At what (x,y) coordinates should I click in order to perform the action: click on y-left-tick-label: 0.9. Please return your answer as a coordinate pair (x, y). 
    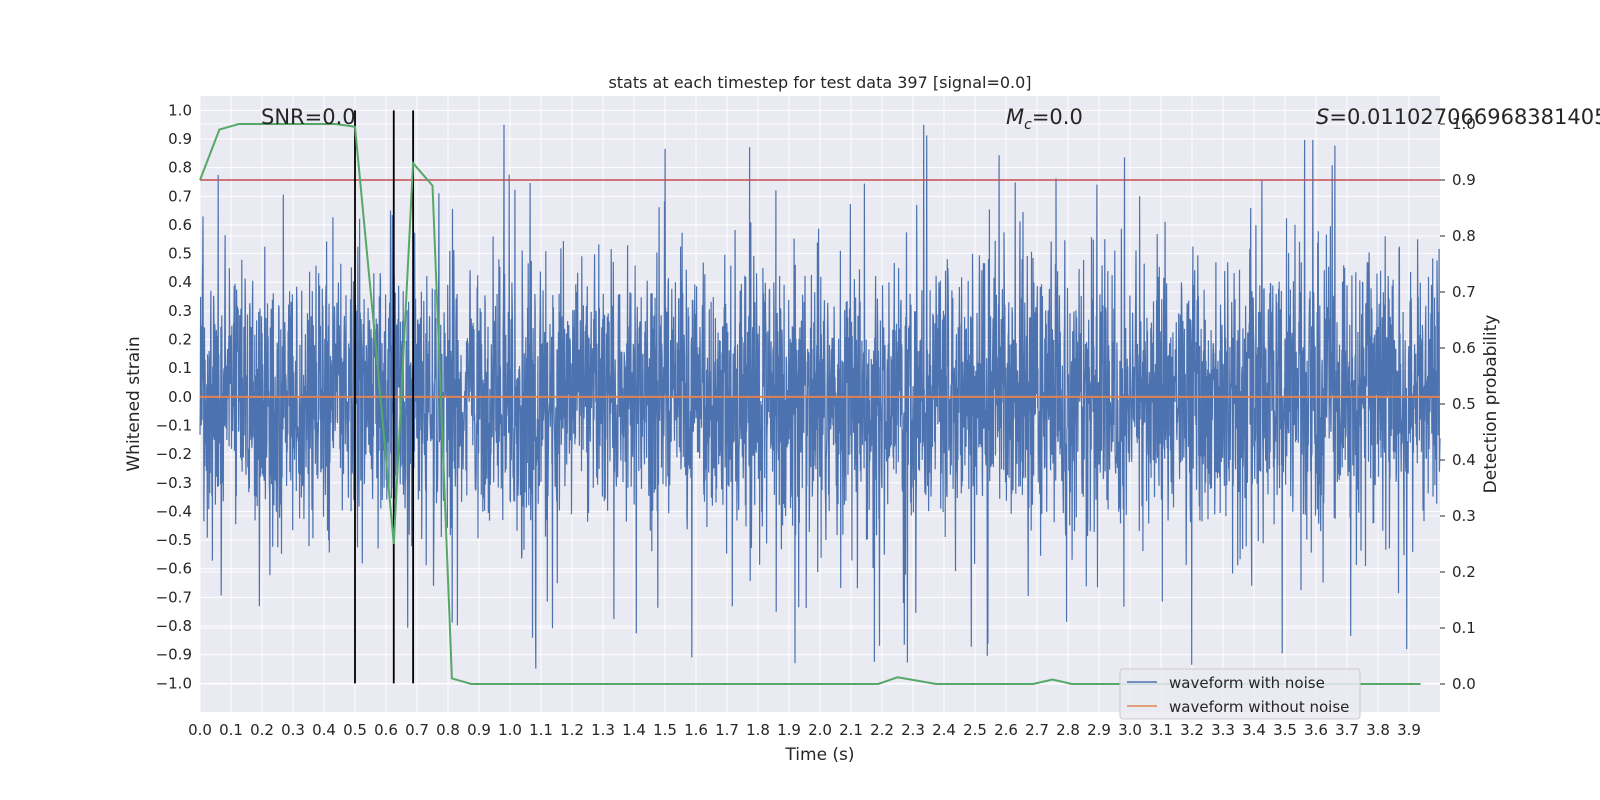
    Looking at the image, I should click on (180, 139).